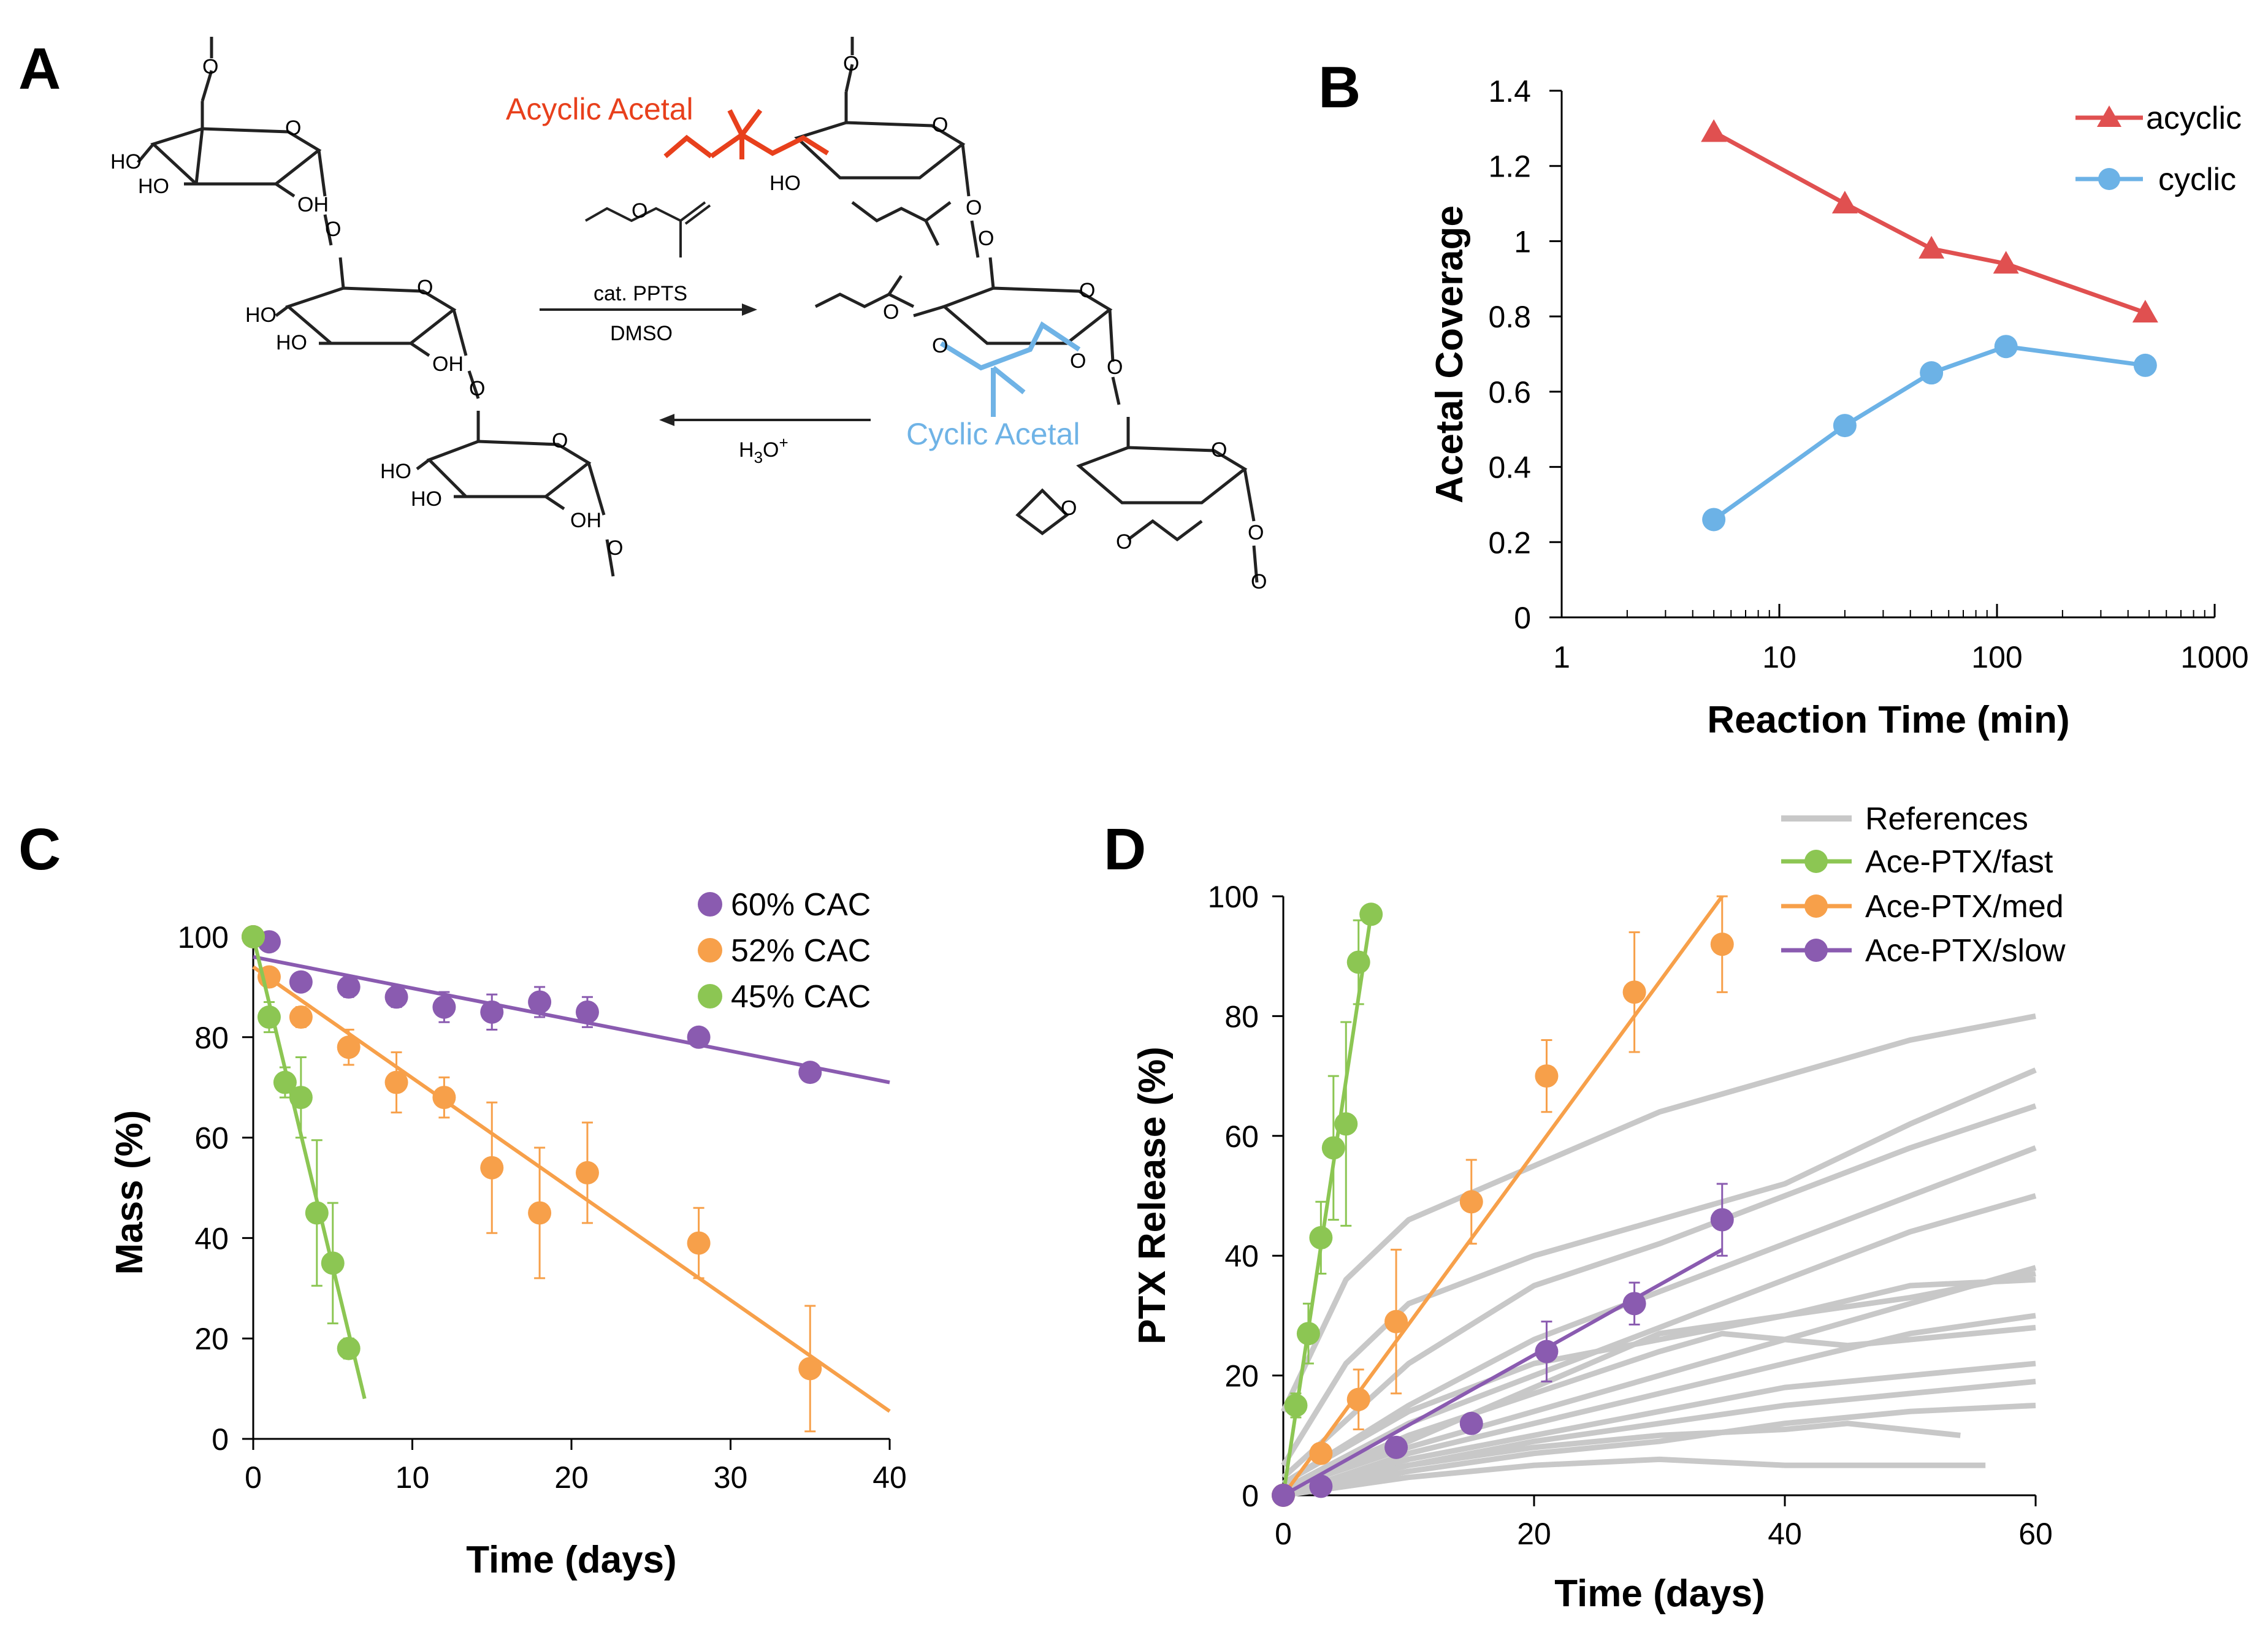 This screenshot has width=2268, height=1632. I want to click on d-legend-med-marker, so click(1816, 906).